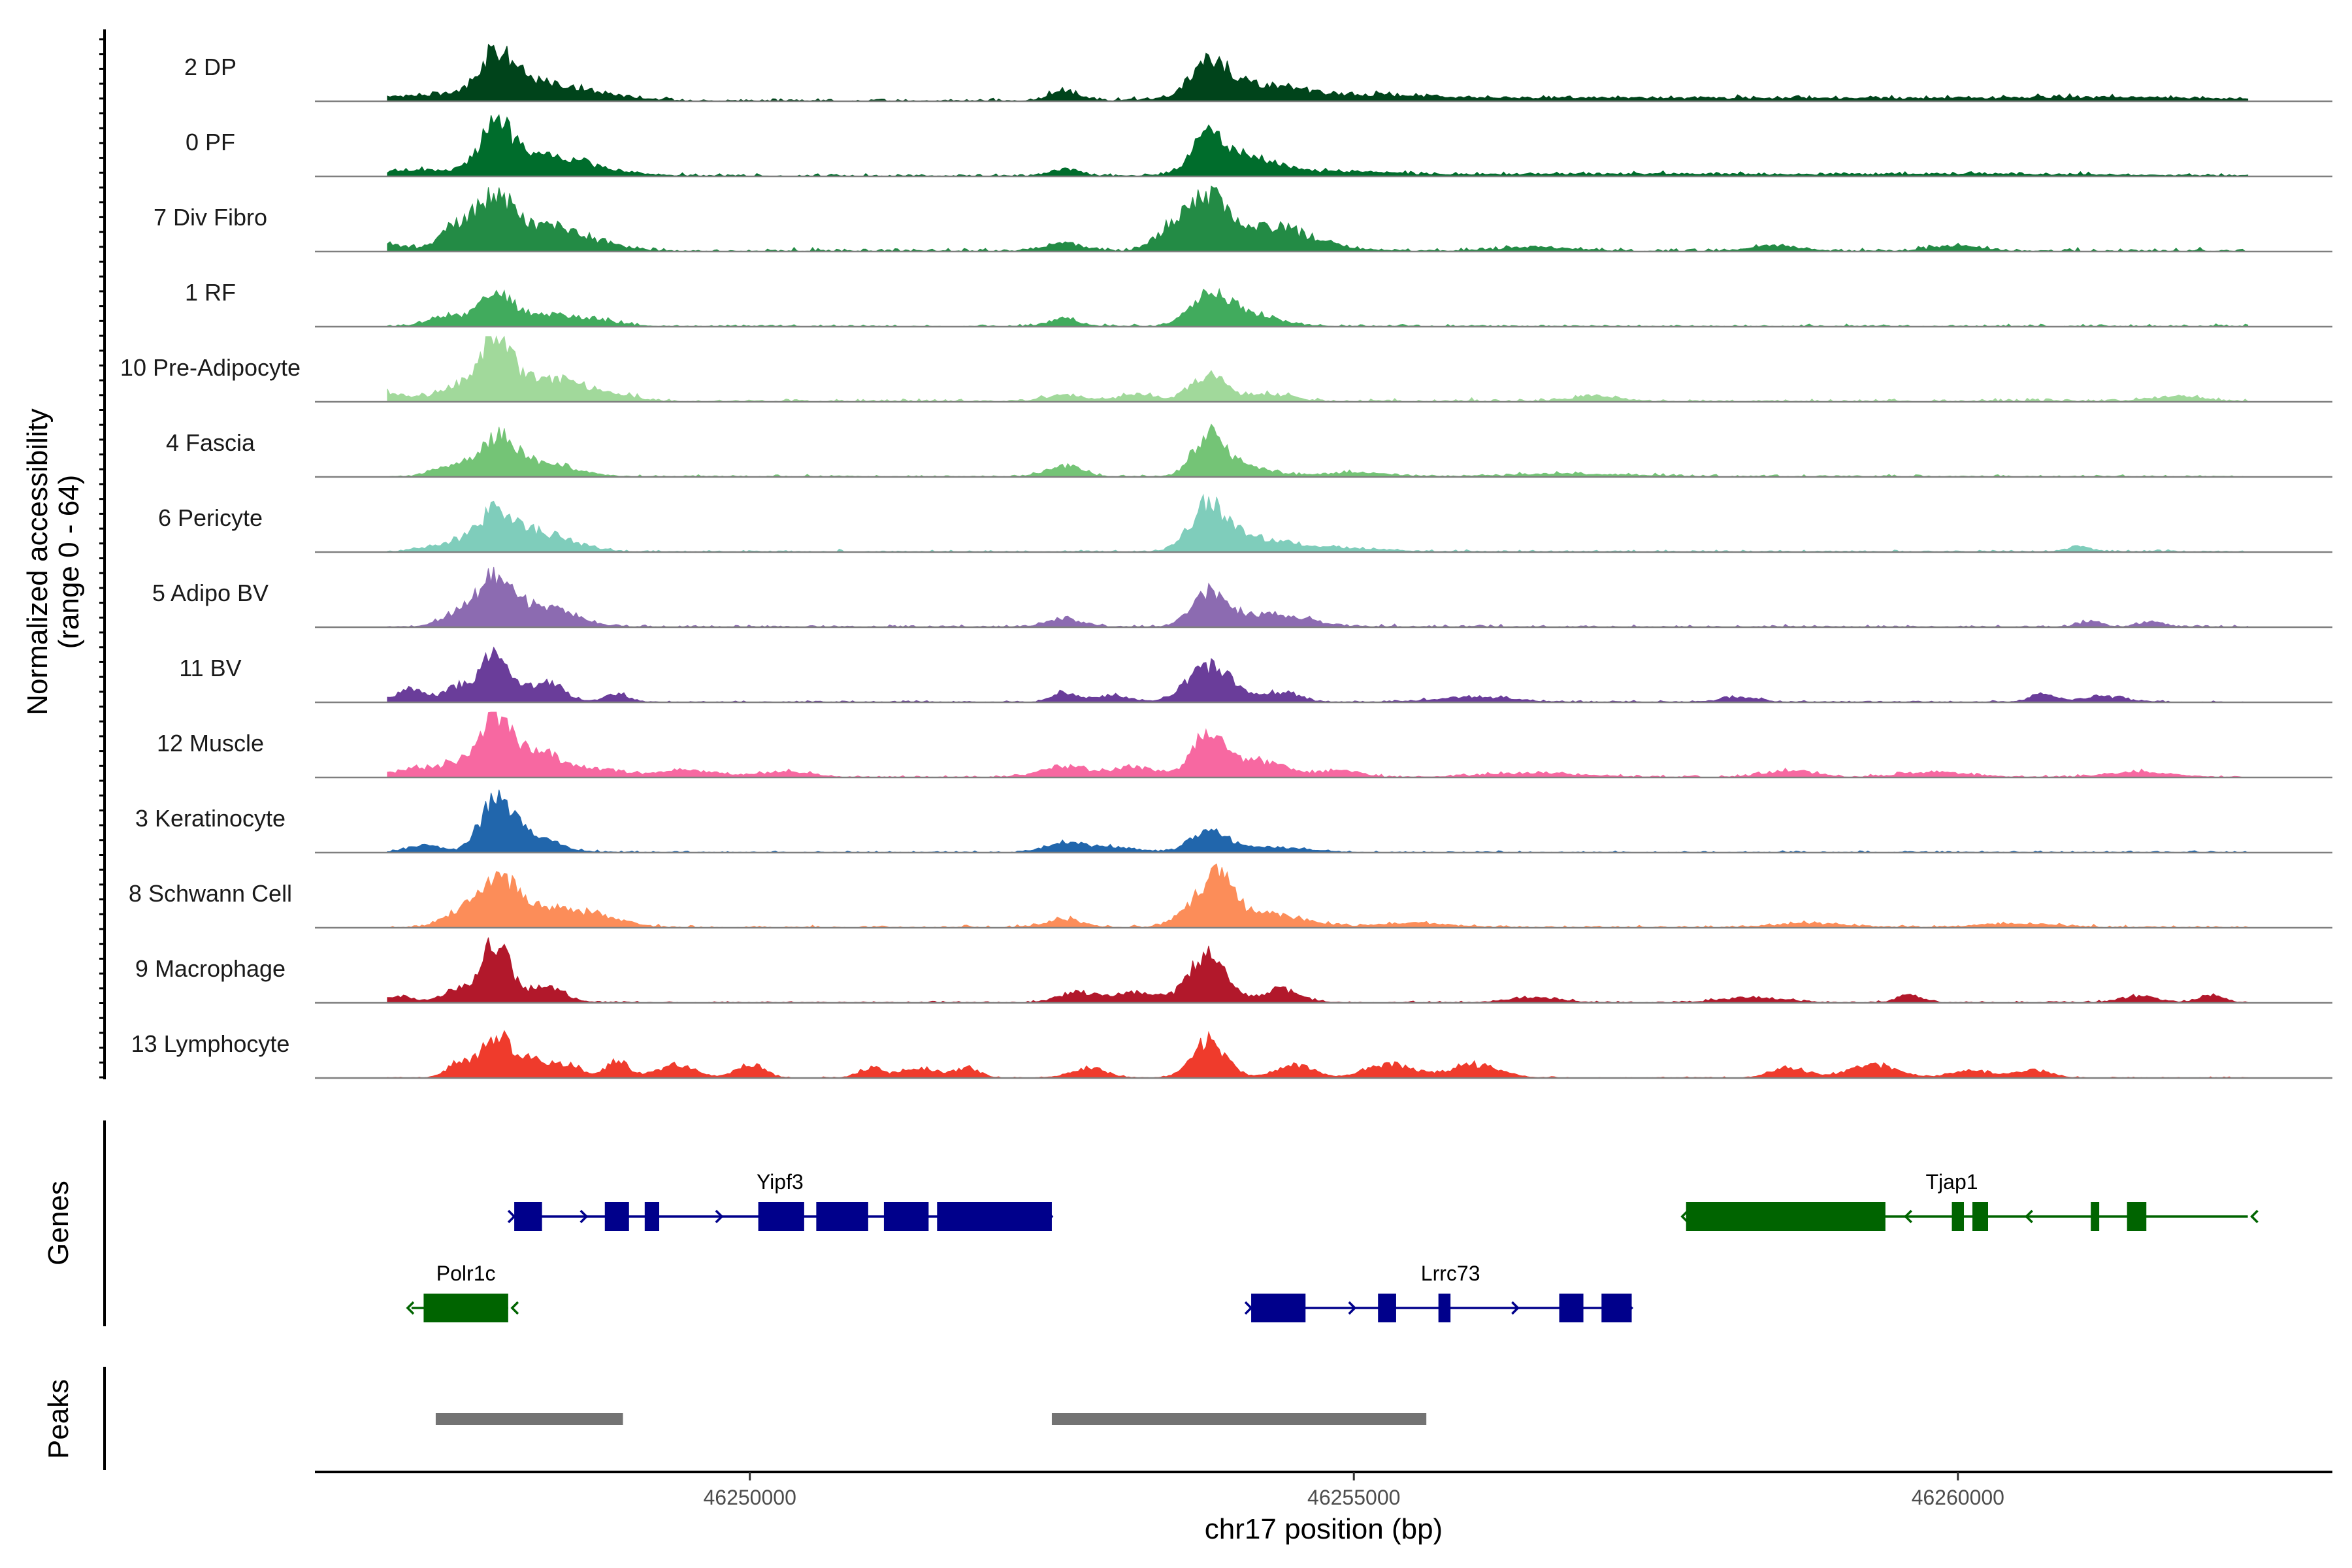 This screenshot has height=1568, width=2352. What do you see at coordinates (462, 1292) in the screenshot?
I see `gene-polr1c: Polr1c` at bounding box center [462, 1292].